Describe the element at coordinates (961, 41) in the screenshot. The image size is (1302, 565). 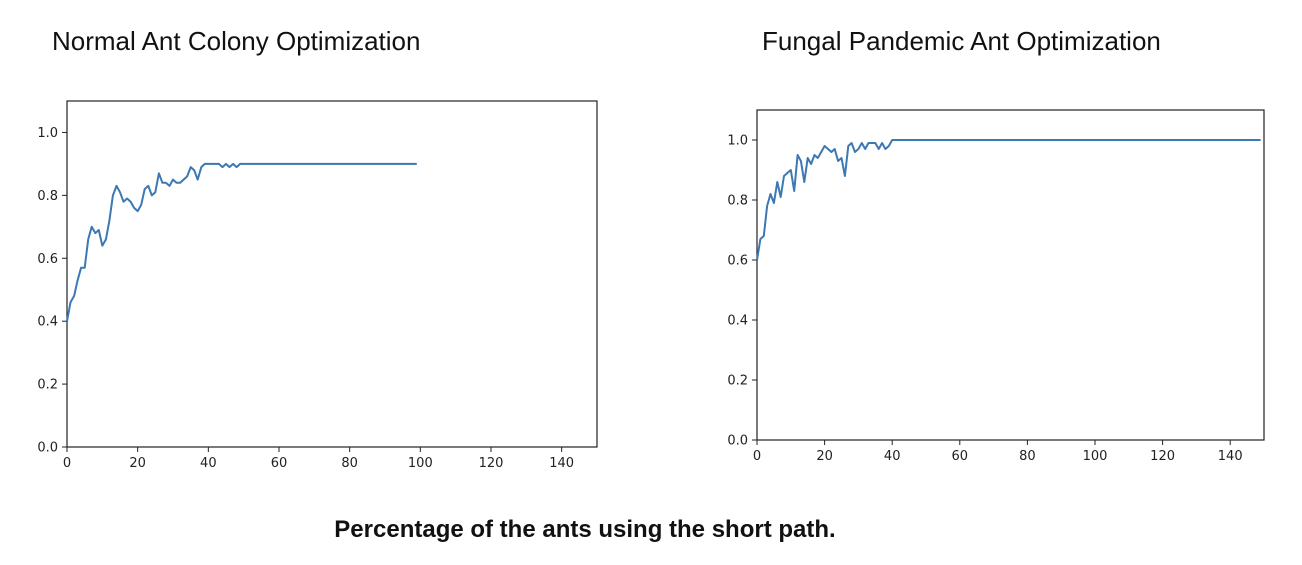
I see `right-chart-title: Fungal Pandemic Ant Optimization` at that location.